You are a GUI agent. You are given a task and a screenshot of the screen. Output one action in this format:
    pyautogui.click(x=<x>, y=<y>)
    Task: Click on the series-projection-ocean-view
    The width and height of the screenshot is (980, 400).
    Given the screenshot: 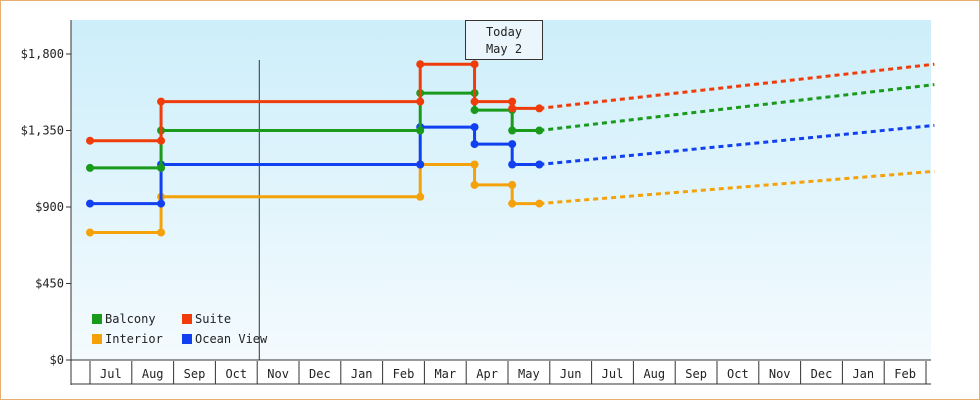 What is the action you would take?
    pyautogui.click(x=737, y=144)
    